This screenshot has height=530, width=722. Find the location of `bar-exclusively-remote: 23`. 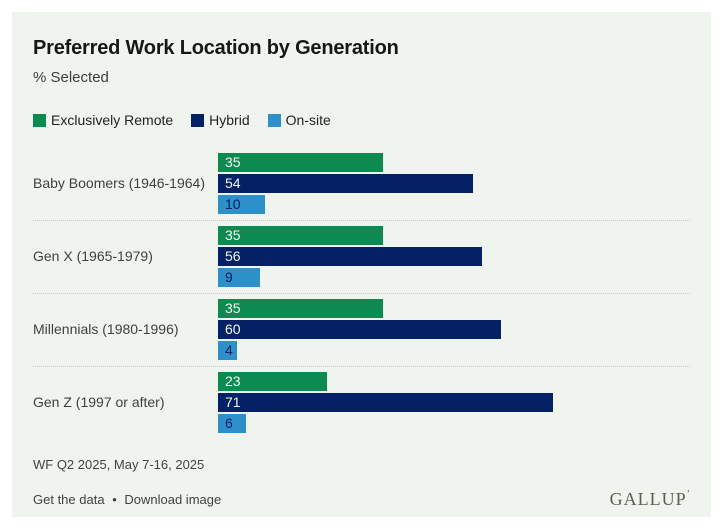

bar-exclusively-remote: 23 is located at coordinates (272, 381).